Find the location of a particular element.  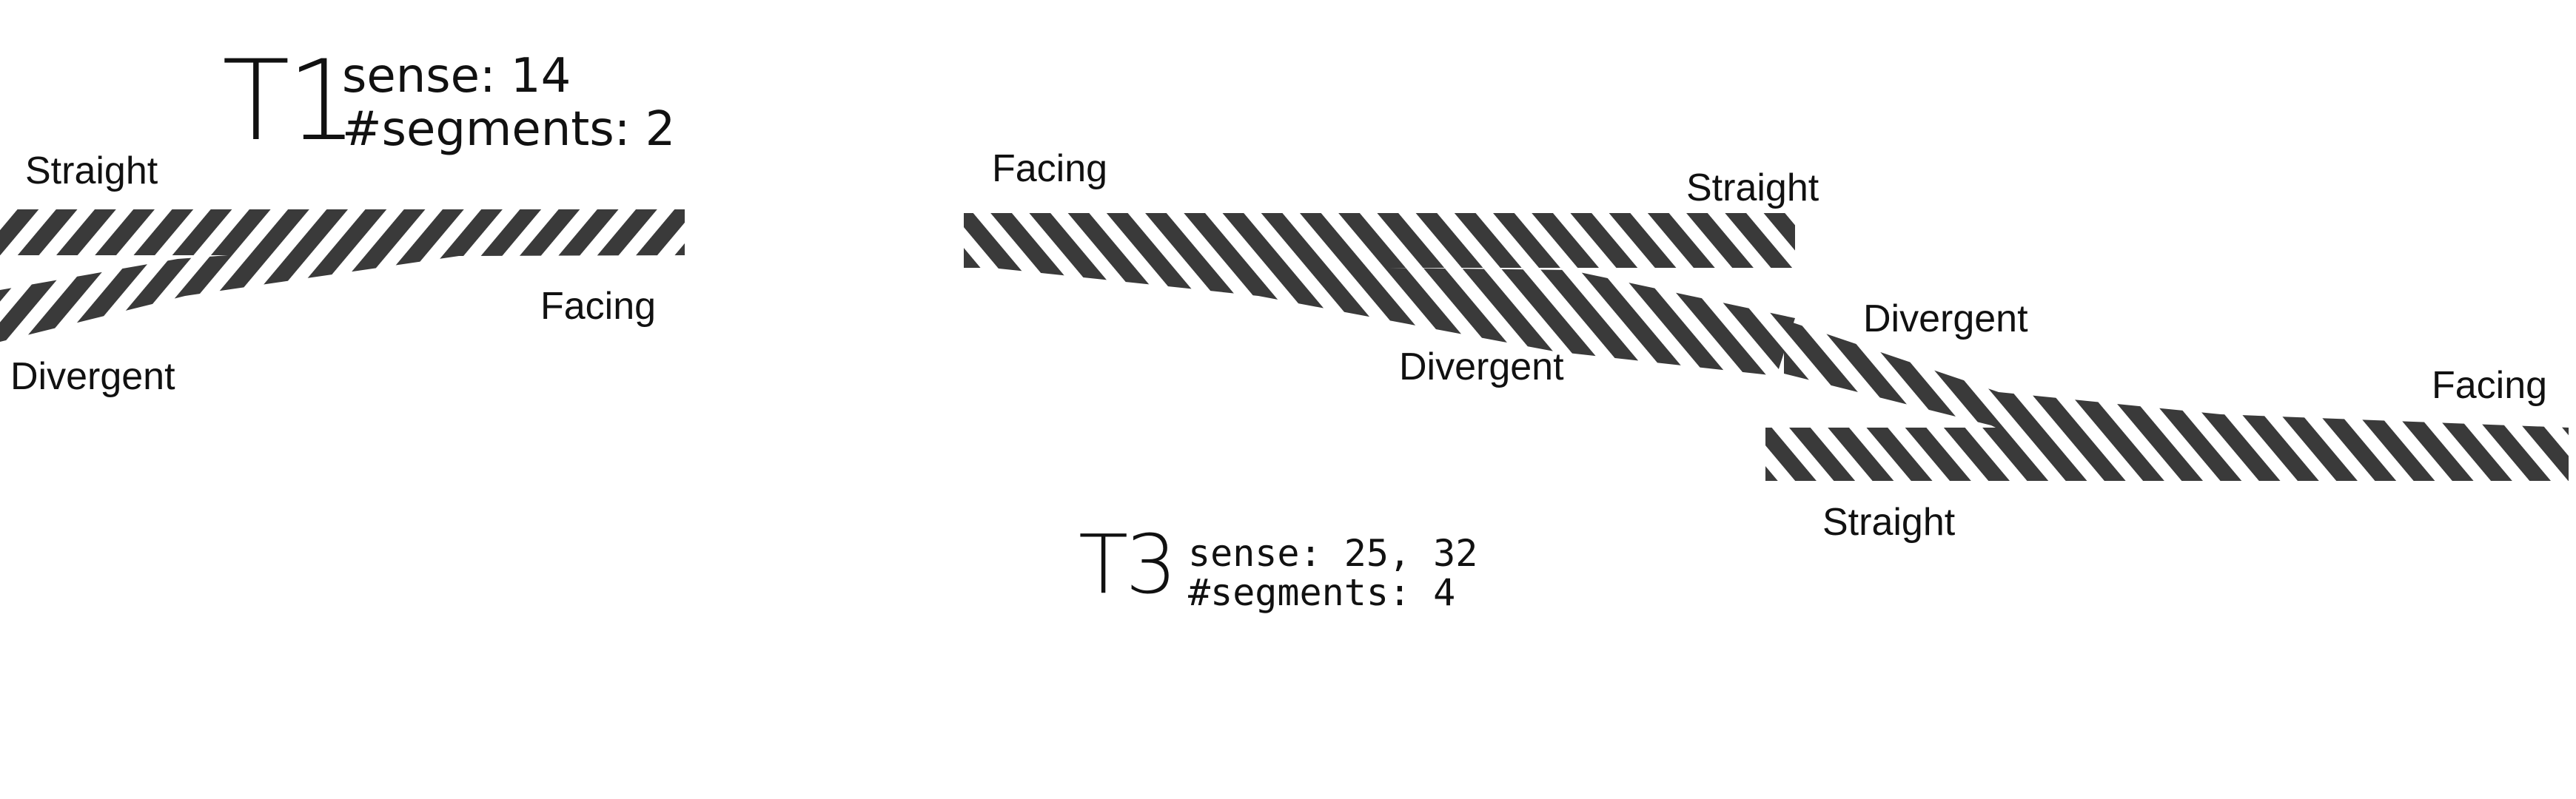

t1-divergent-label: Divergent is located at coordinates (92, 376).